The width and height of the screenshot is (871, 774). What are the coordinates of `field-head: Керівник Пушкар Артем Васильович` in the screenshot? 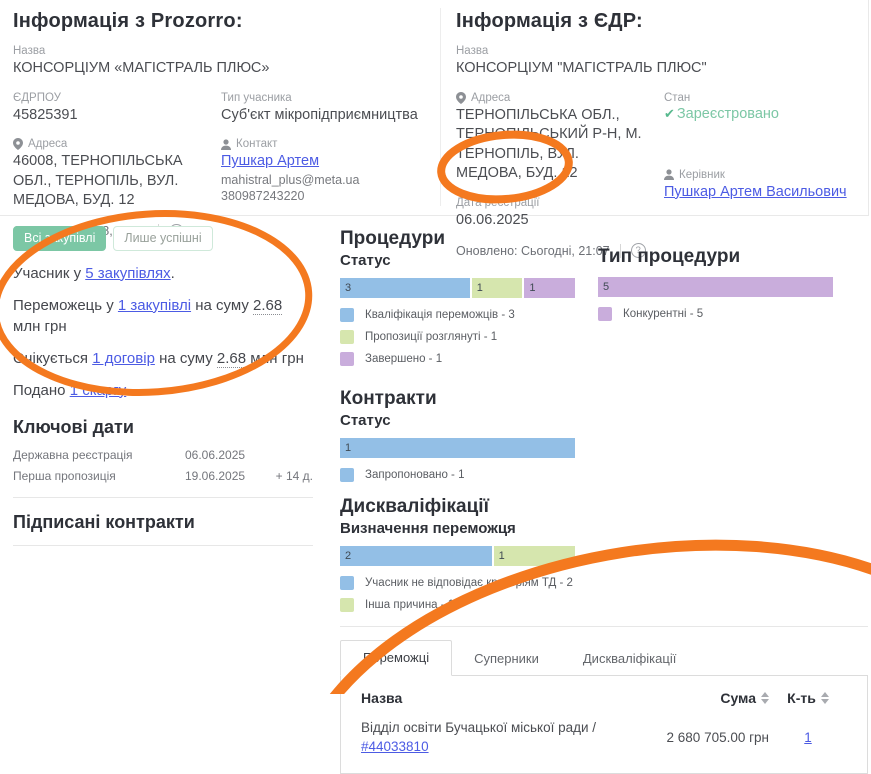 It's located at (764, 186).